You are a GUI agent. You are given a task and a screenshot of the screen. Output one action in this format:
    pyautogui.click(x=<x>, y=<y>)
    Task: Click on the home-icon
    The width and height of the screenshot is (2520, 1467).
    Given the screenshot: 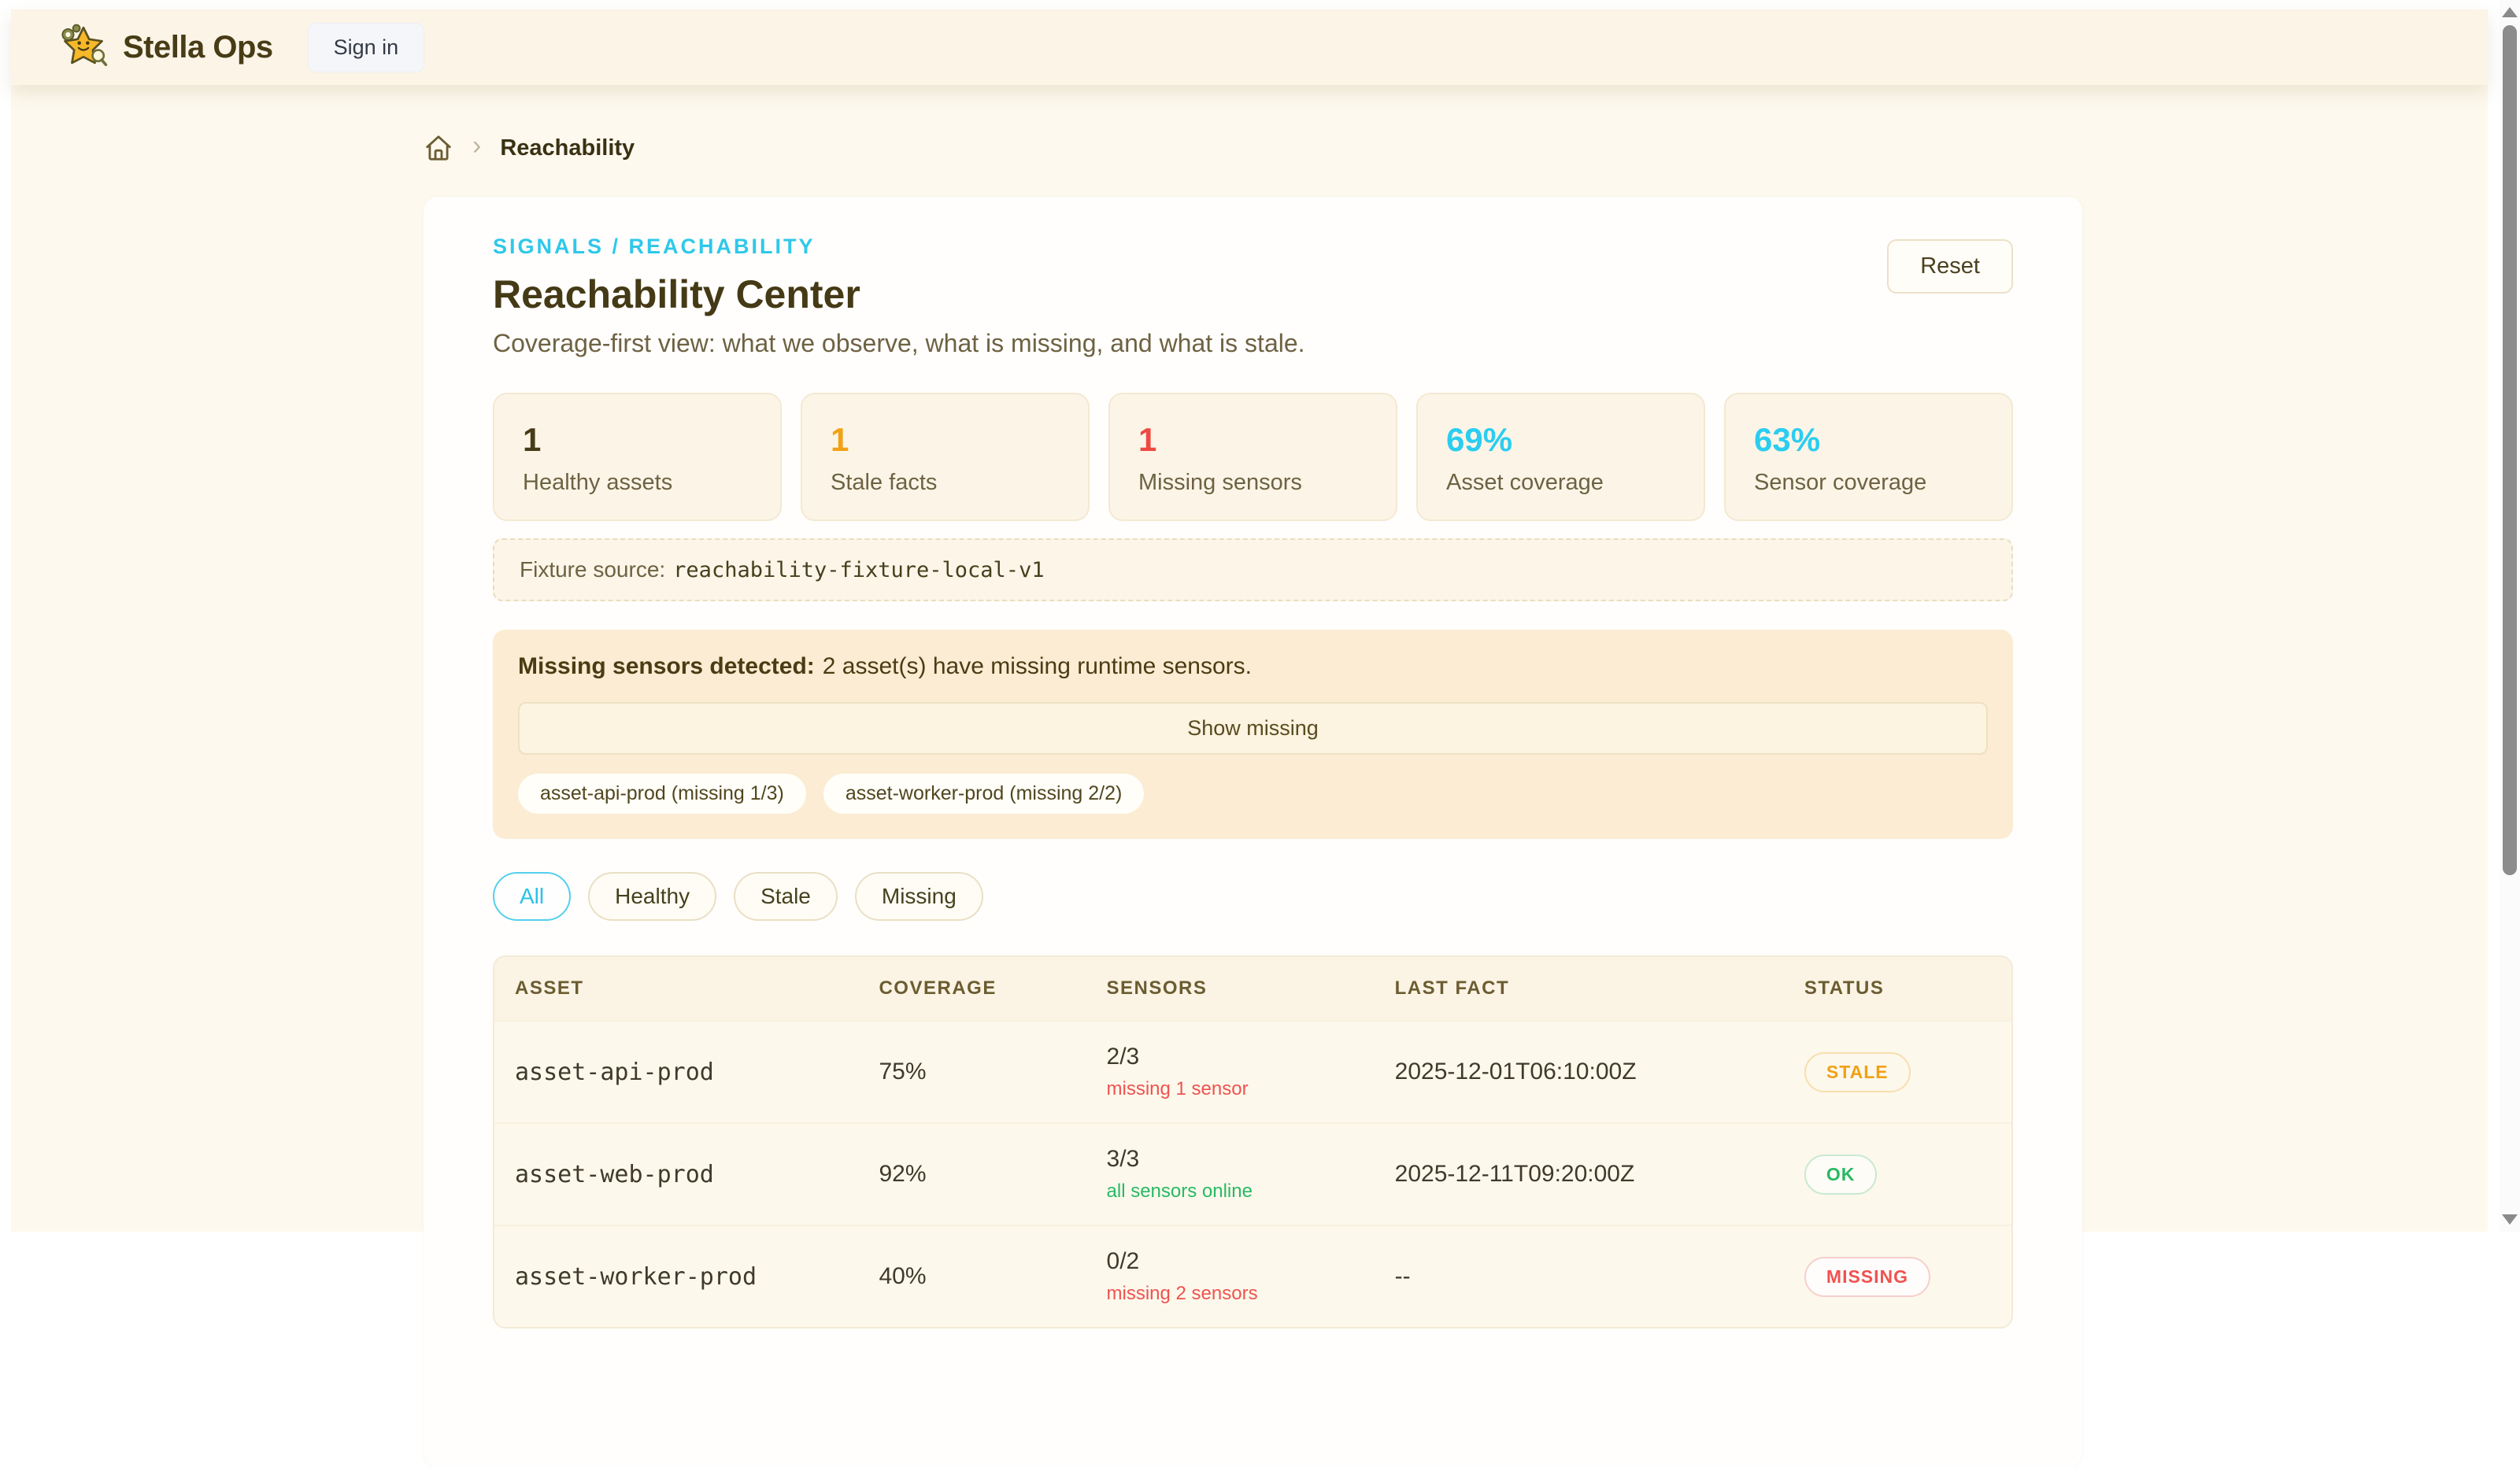 What is the action you would take?
    pyautogui.click(x=439, y=148)
    